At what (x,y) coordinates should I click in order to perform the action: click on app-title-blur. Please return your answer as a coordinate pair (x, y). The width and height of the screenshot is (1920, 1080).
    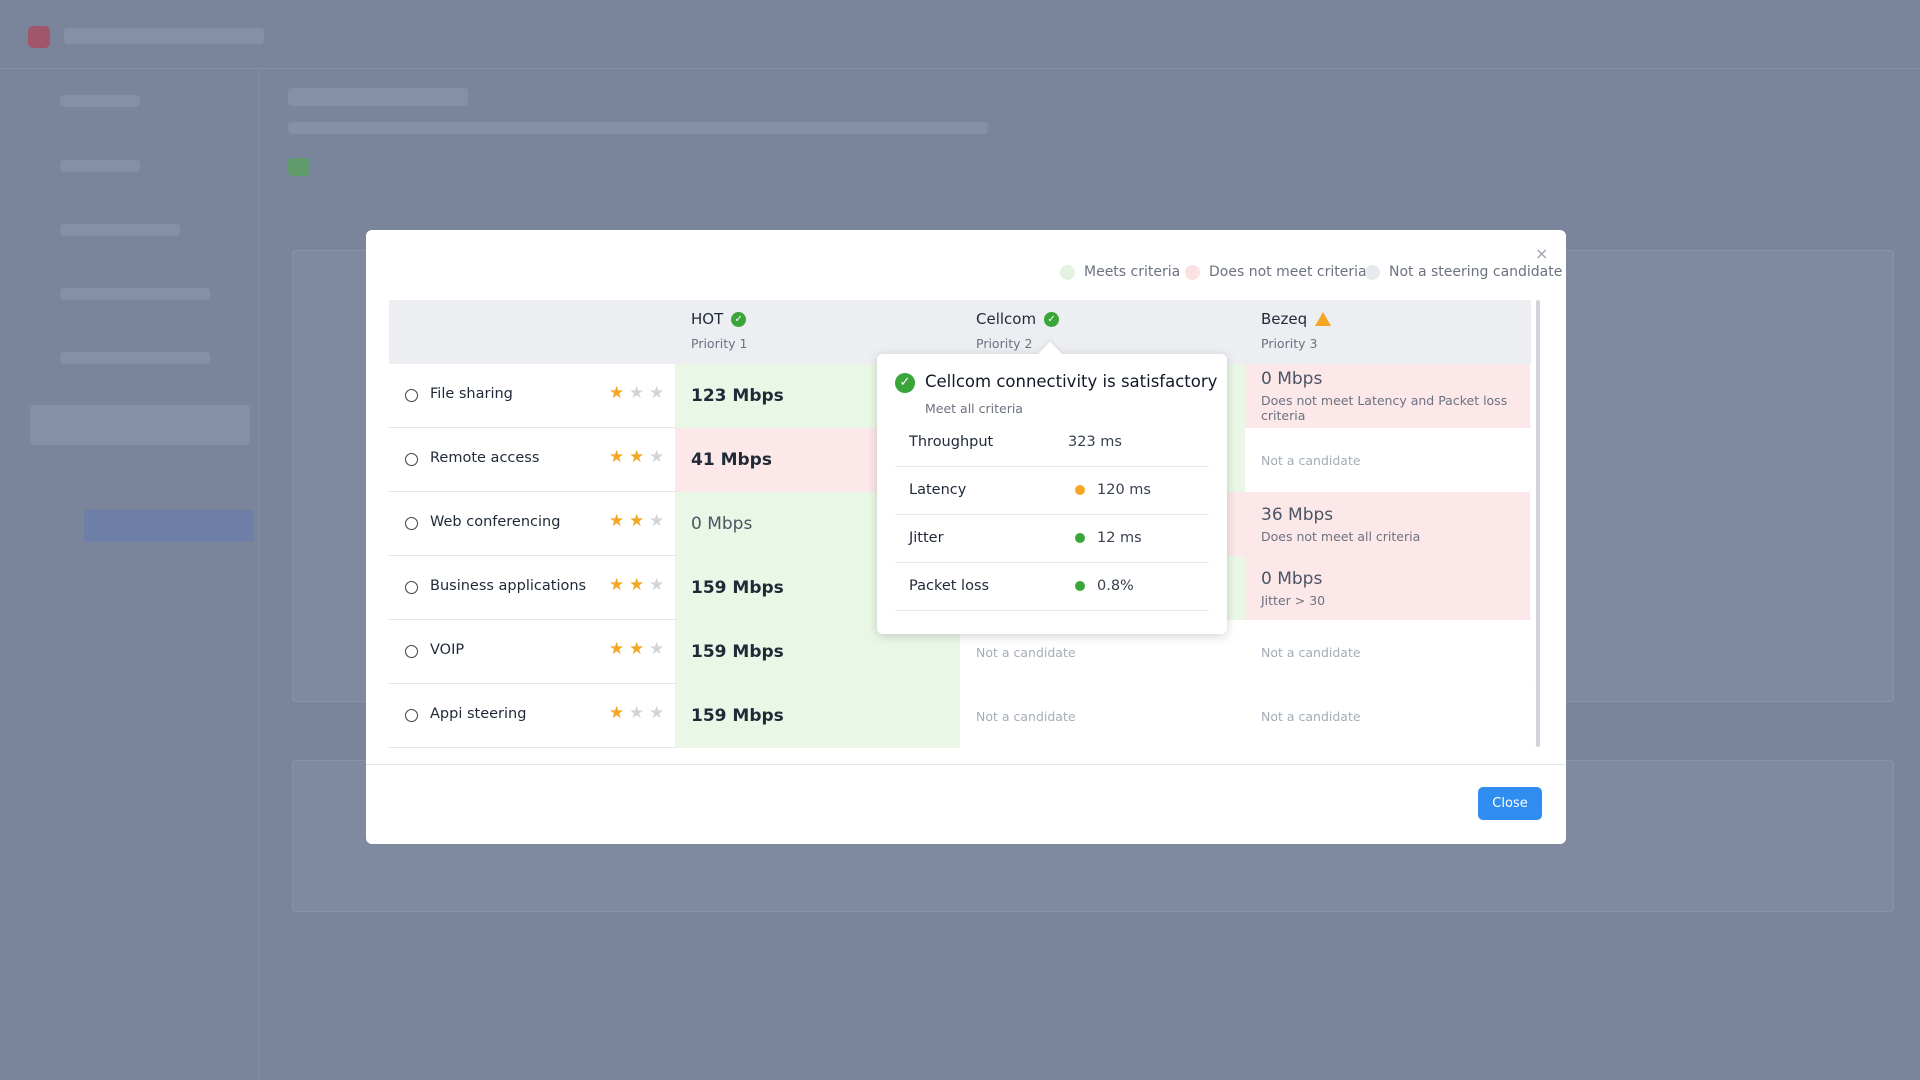
    Looking at the image, I should click on (164, 36).